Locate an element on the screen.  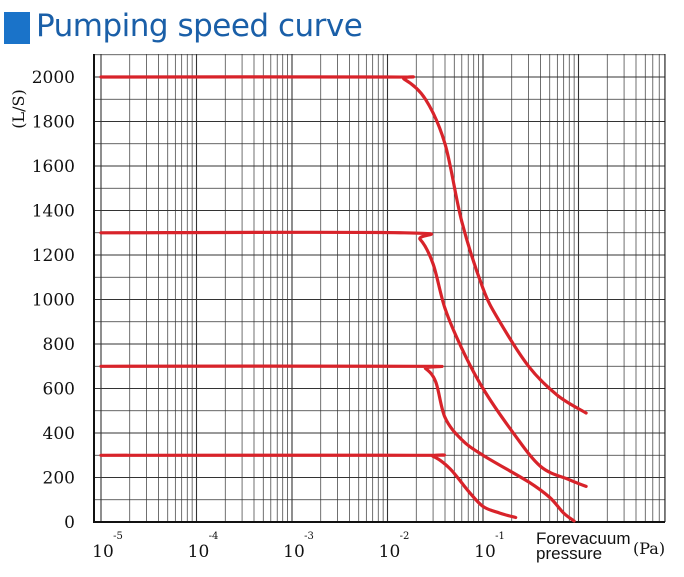
y-tick-label: 400 is located at coordinates (59, 434).